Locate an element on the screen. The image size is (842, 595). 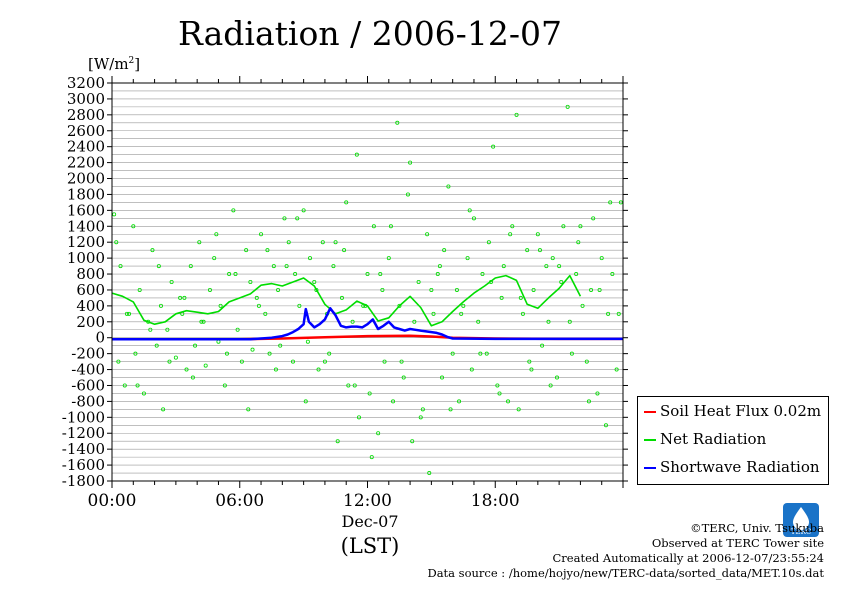
legend-label-shortwave: Shortwave Radiation is located at coordinates (740, 467).